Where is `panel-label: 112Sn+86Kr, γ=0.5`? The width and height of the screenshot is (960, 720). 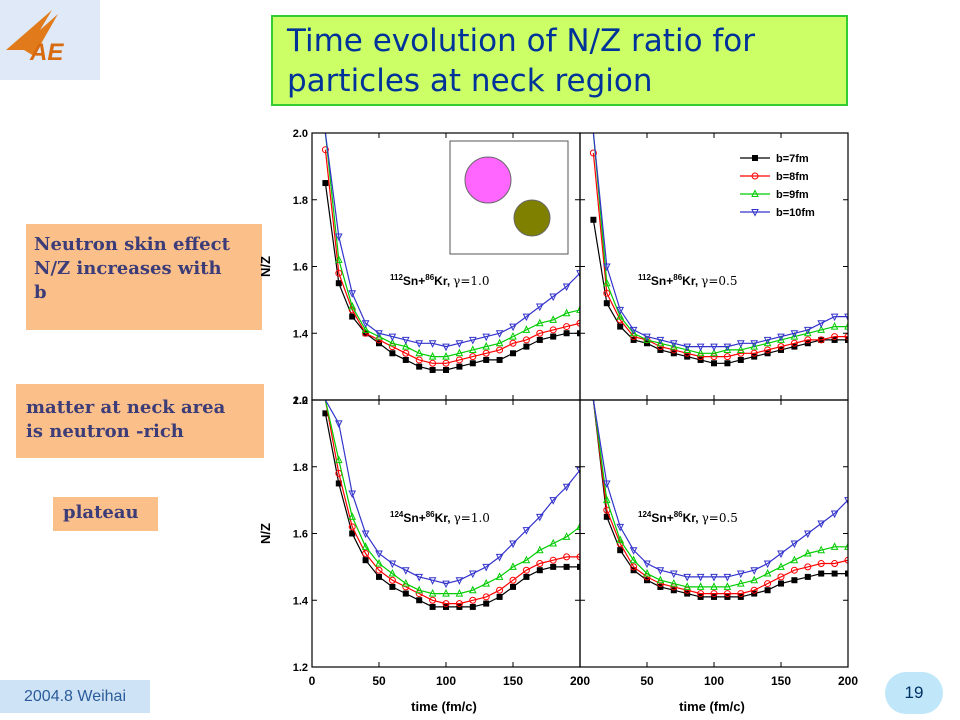 panel-label: 112Sn+86Kr, γ=0.5 is located at coordinates (687, 280).